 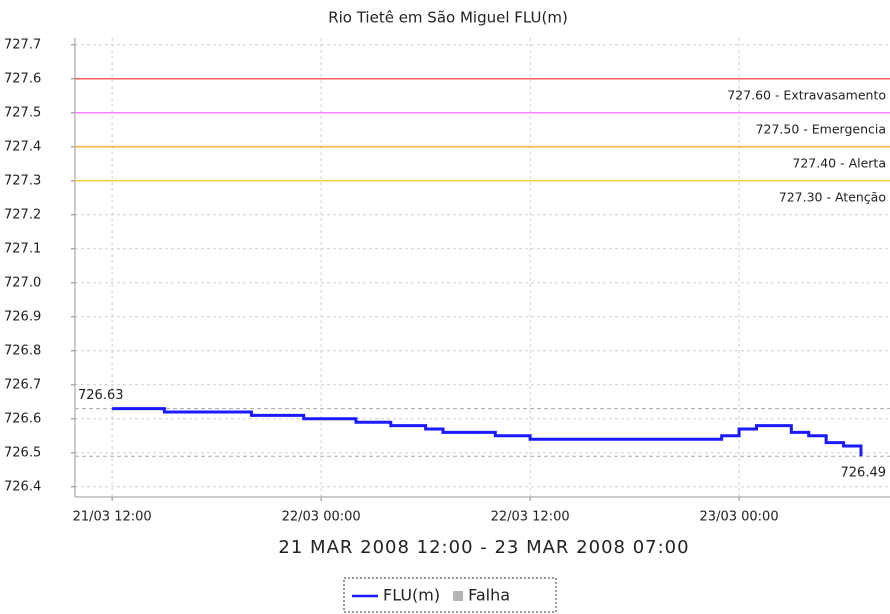 I want to click on legend-label: Falha, so click(x=489, y=595).